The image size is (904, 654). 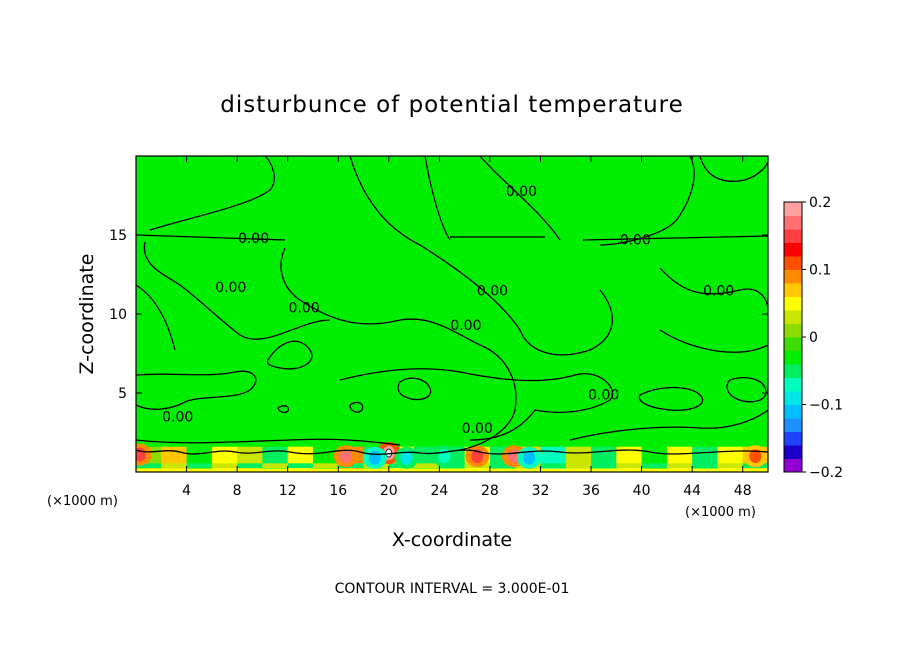 I want to click on x-tick-label: 36, so click(x=591, y=491).